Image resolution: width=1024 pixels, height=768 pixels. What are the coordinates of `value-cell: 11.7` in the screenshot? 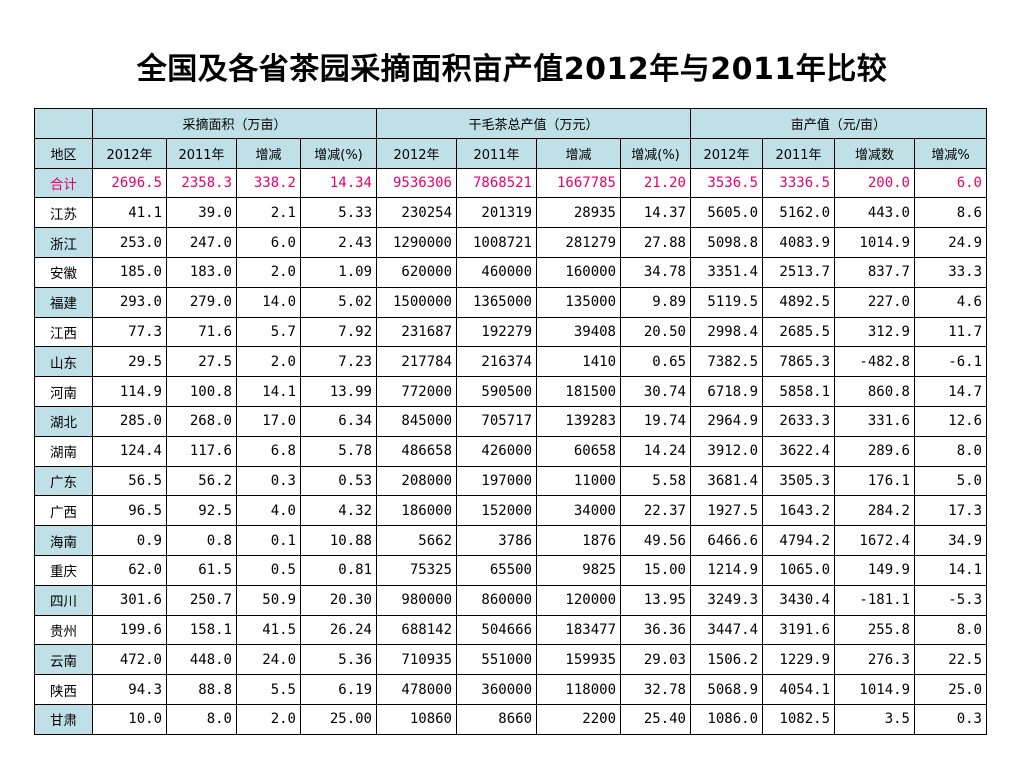 It's located at (950, 332).